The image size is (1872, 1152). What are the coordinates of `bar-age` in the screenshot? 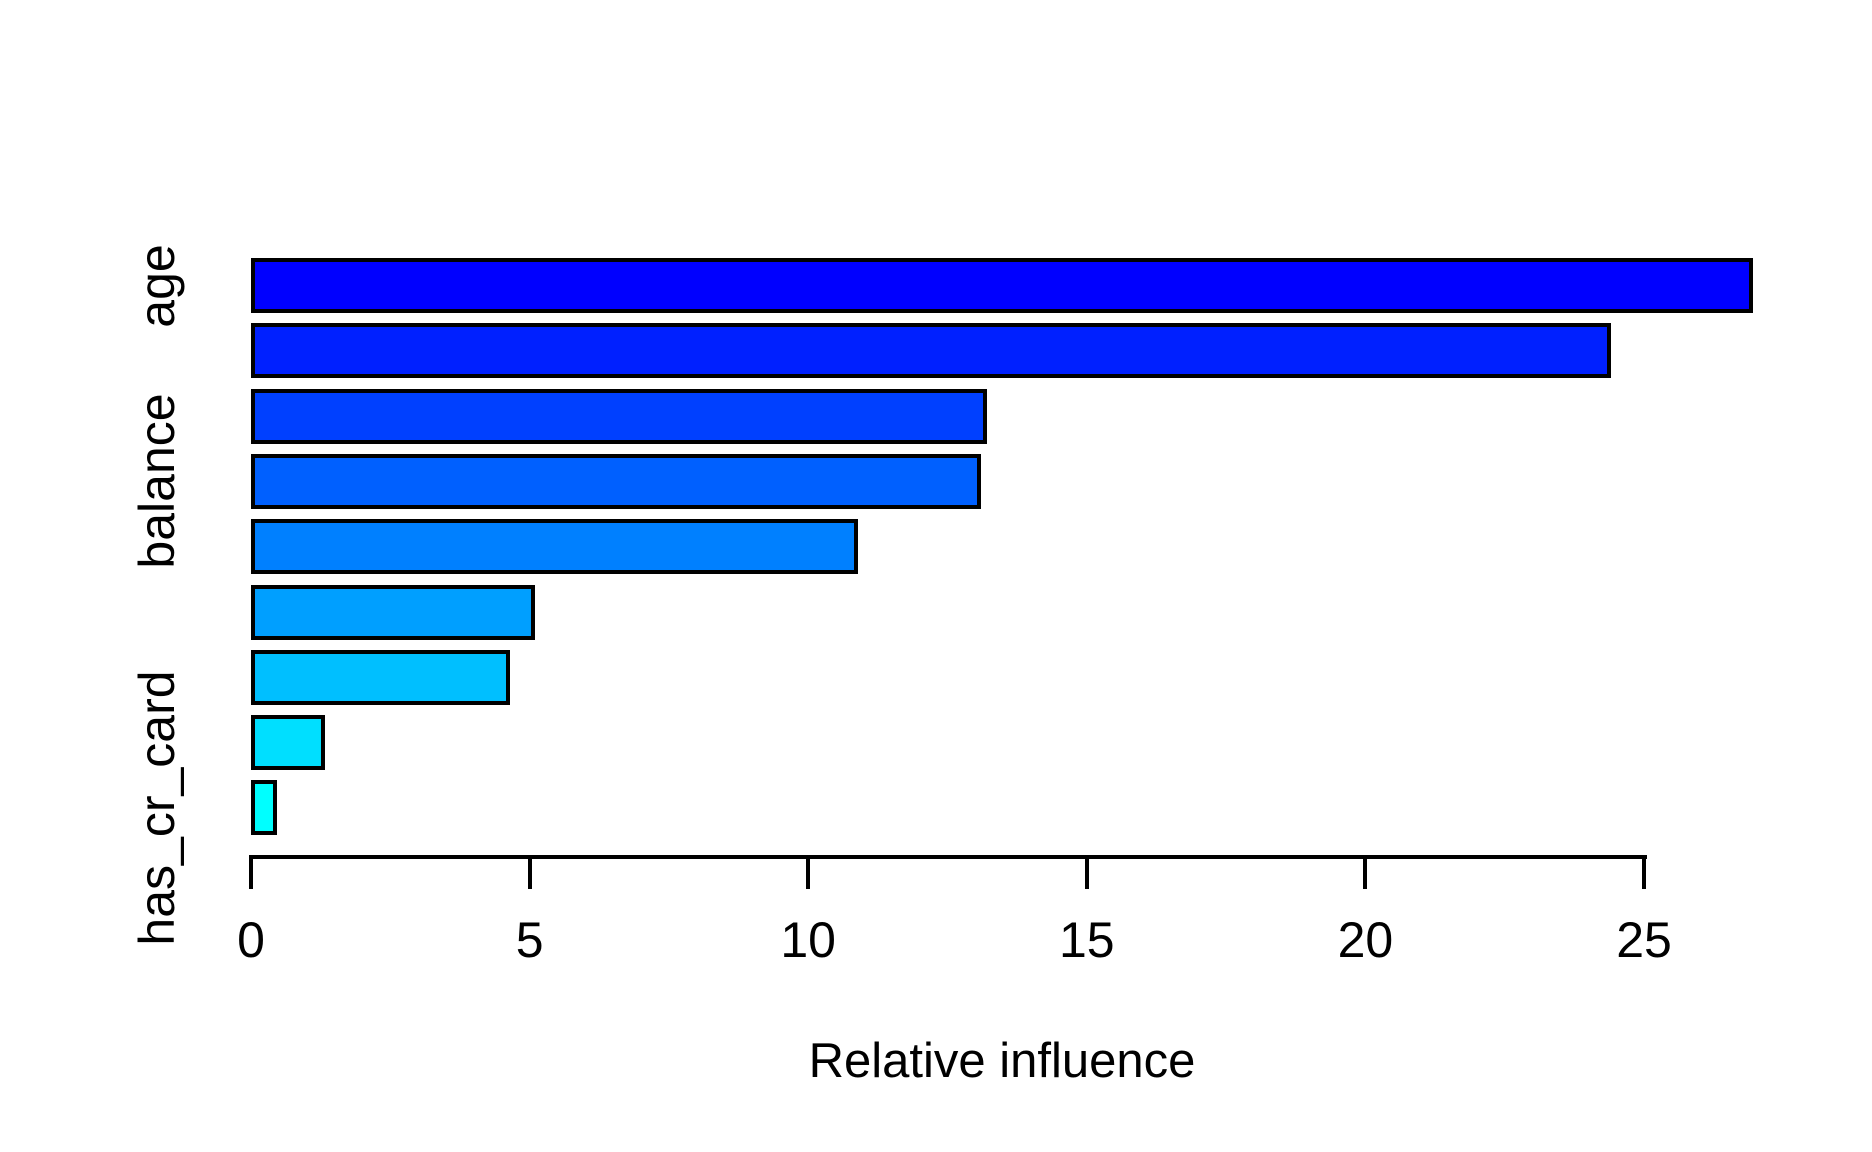 It's located at (1002, 285).